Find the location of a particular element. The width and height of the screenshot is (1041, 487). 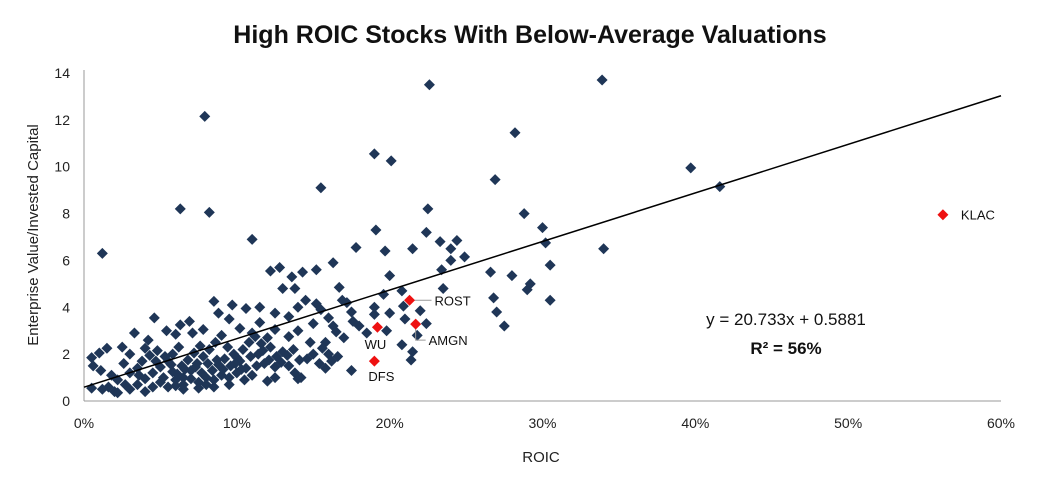

point-label: AMGN is located at coordinates (448, 340).